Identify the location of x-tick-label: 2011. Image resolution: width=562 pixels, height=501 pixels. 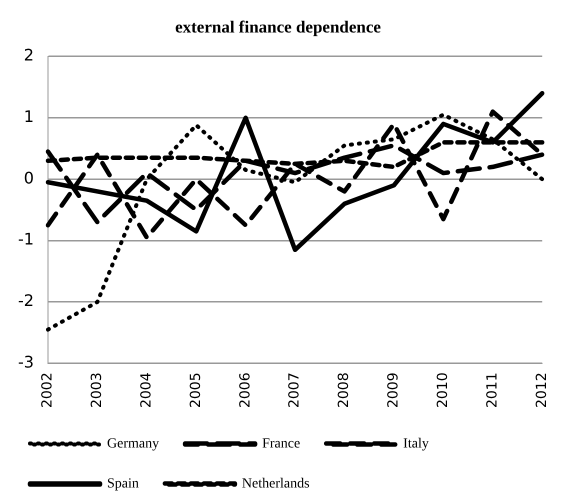
(492, 390).